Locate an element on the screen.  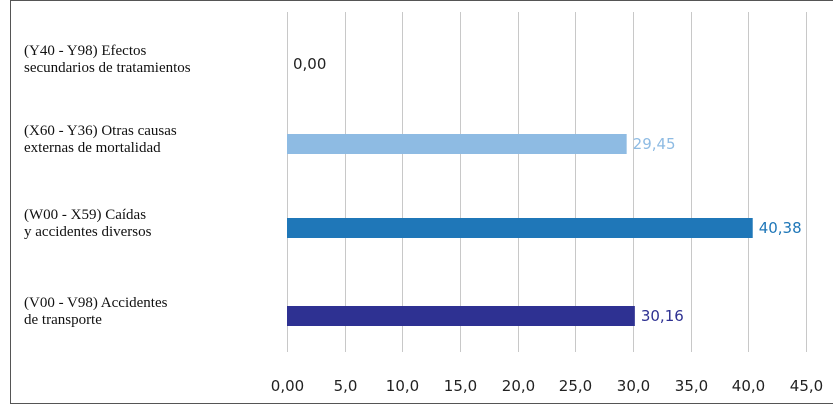
x-tick-label: 15,0 is located at coordinates (460, 386).